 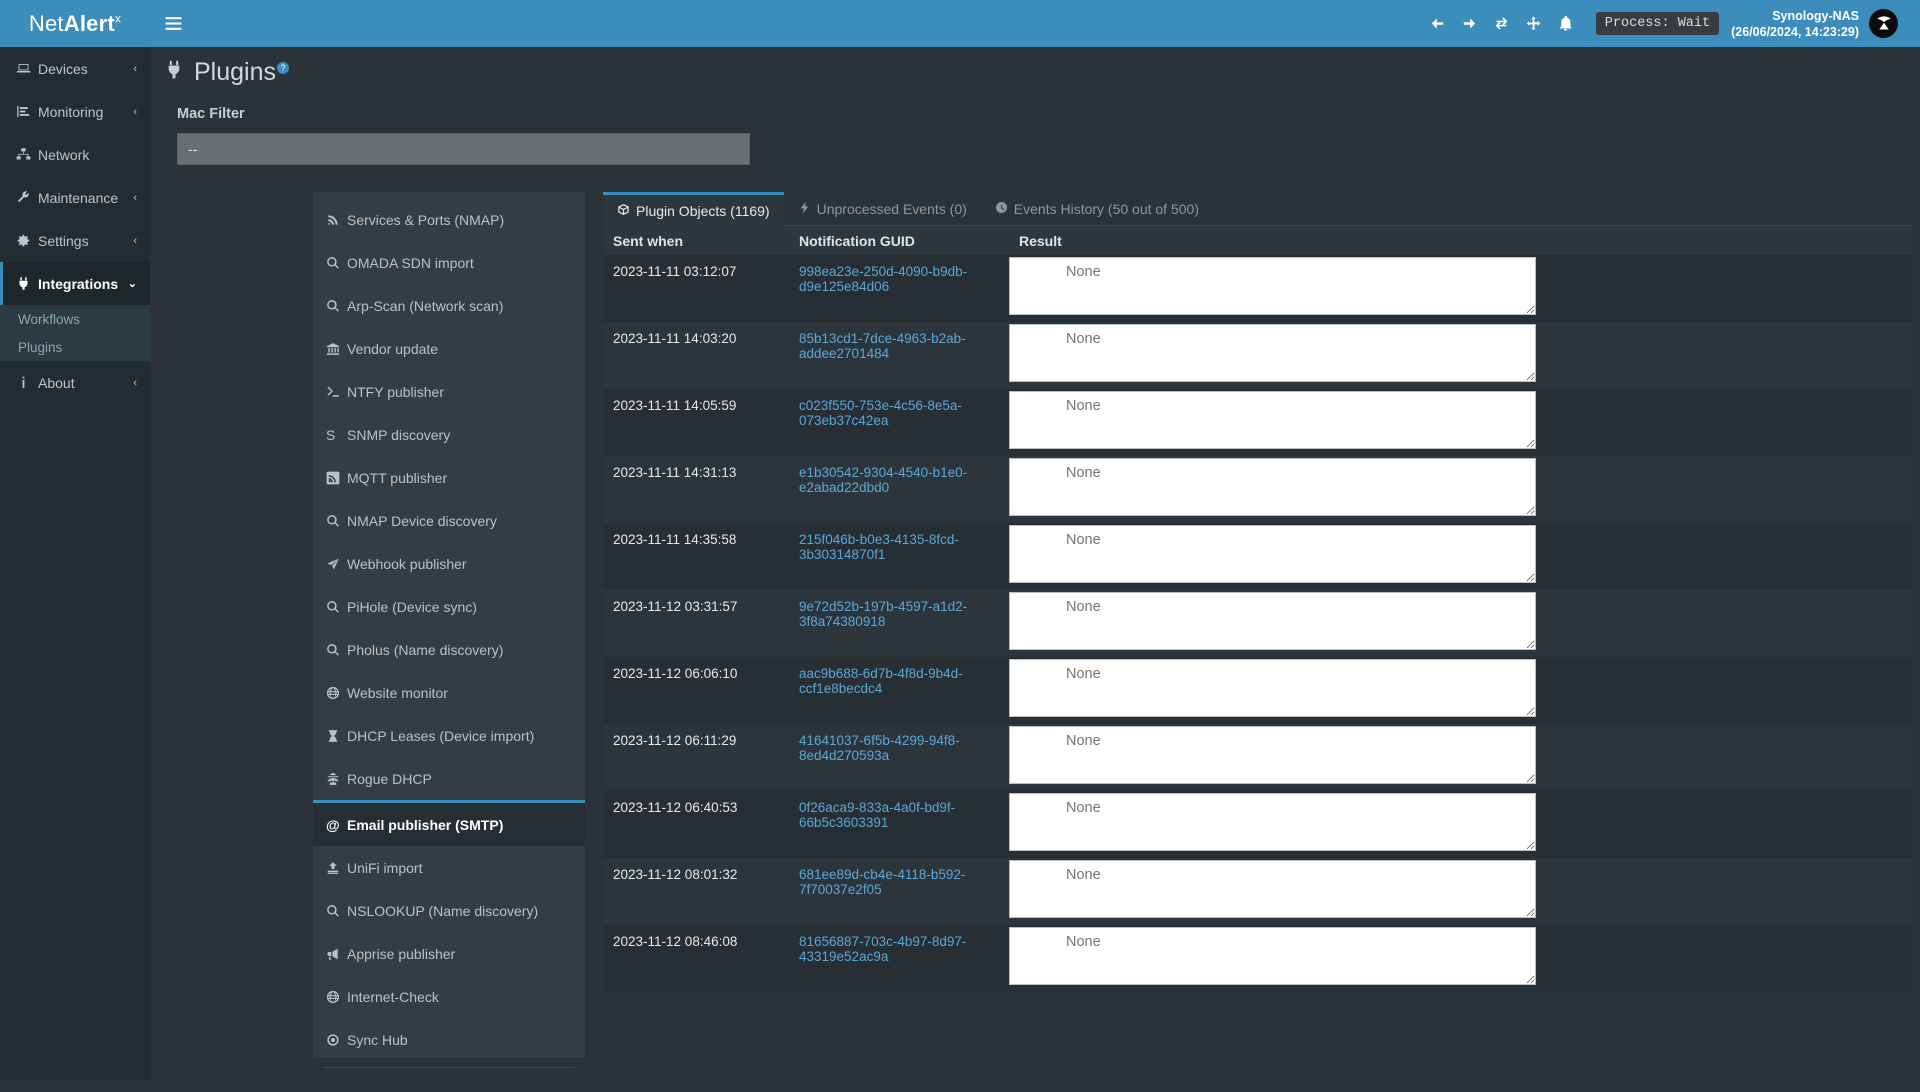 What do you see at coordinates (891, 209) in the screenshot?
I see `tab-label: Unprocessed Events (0)` at bounding box center [891, 209].